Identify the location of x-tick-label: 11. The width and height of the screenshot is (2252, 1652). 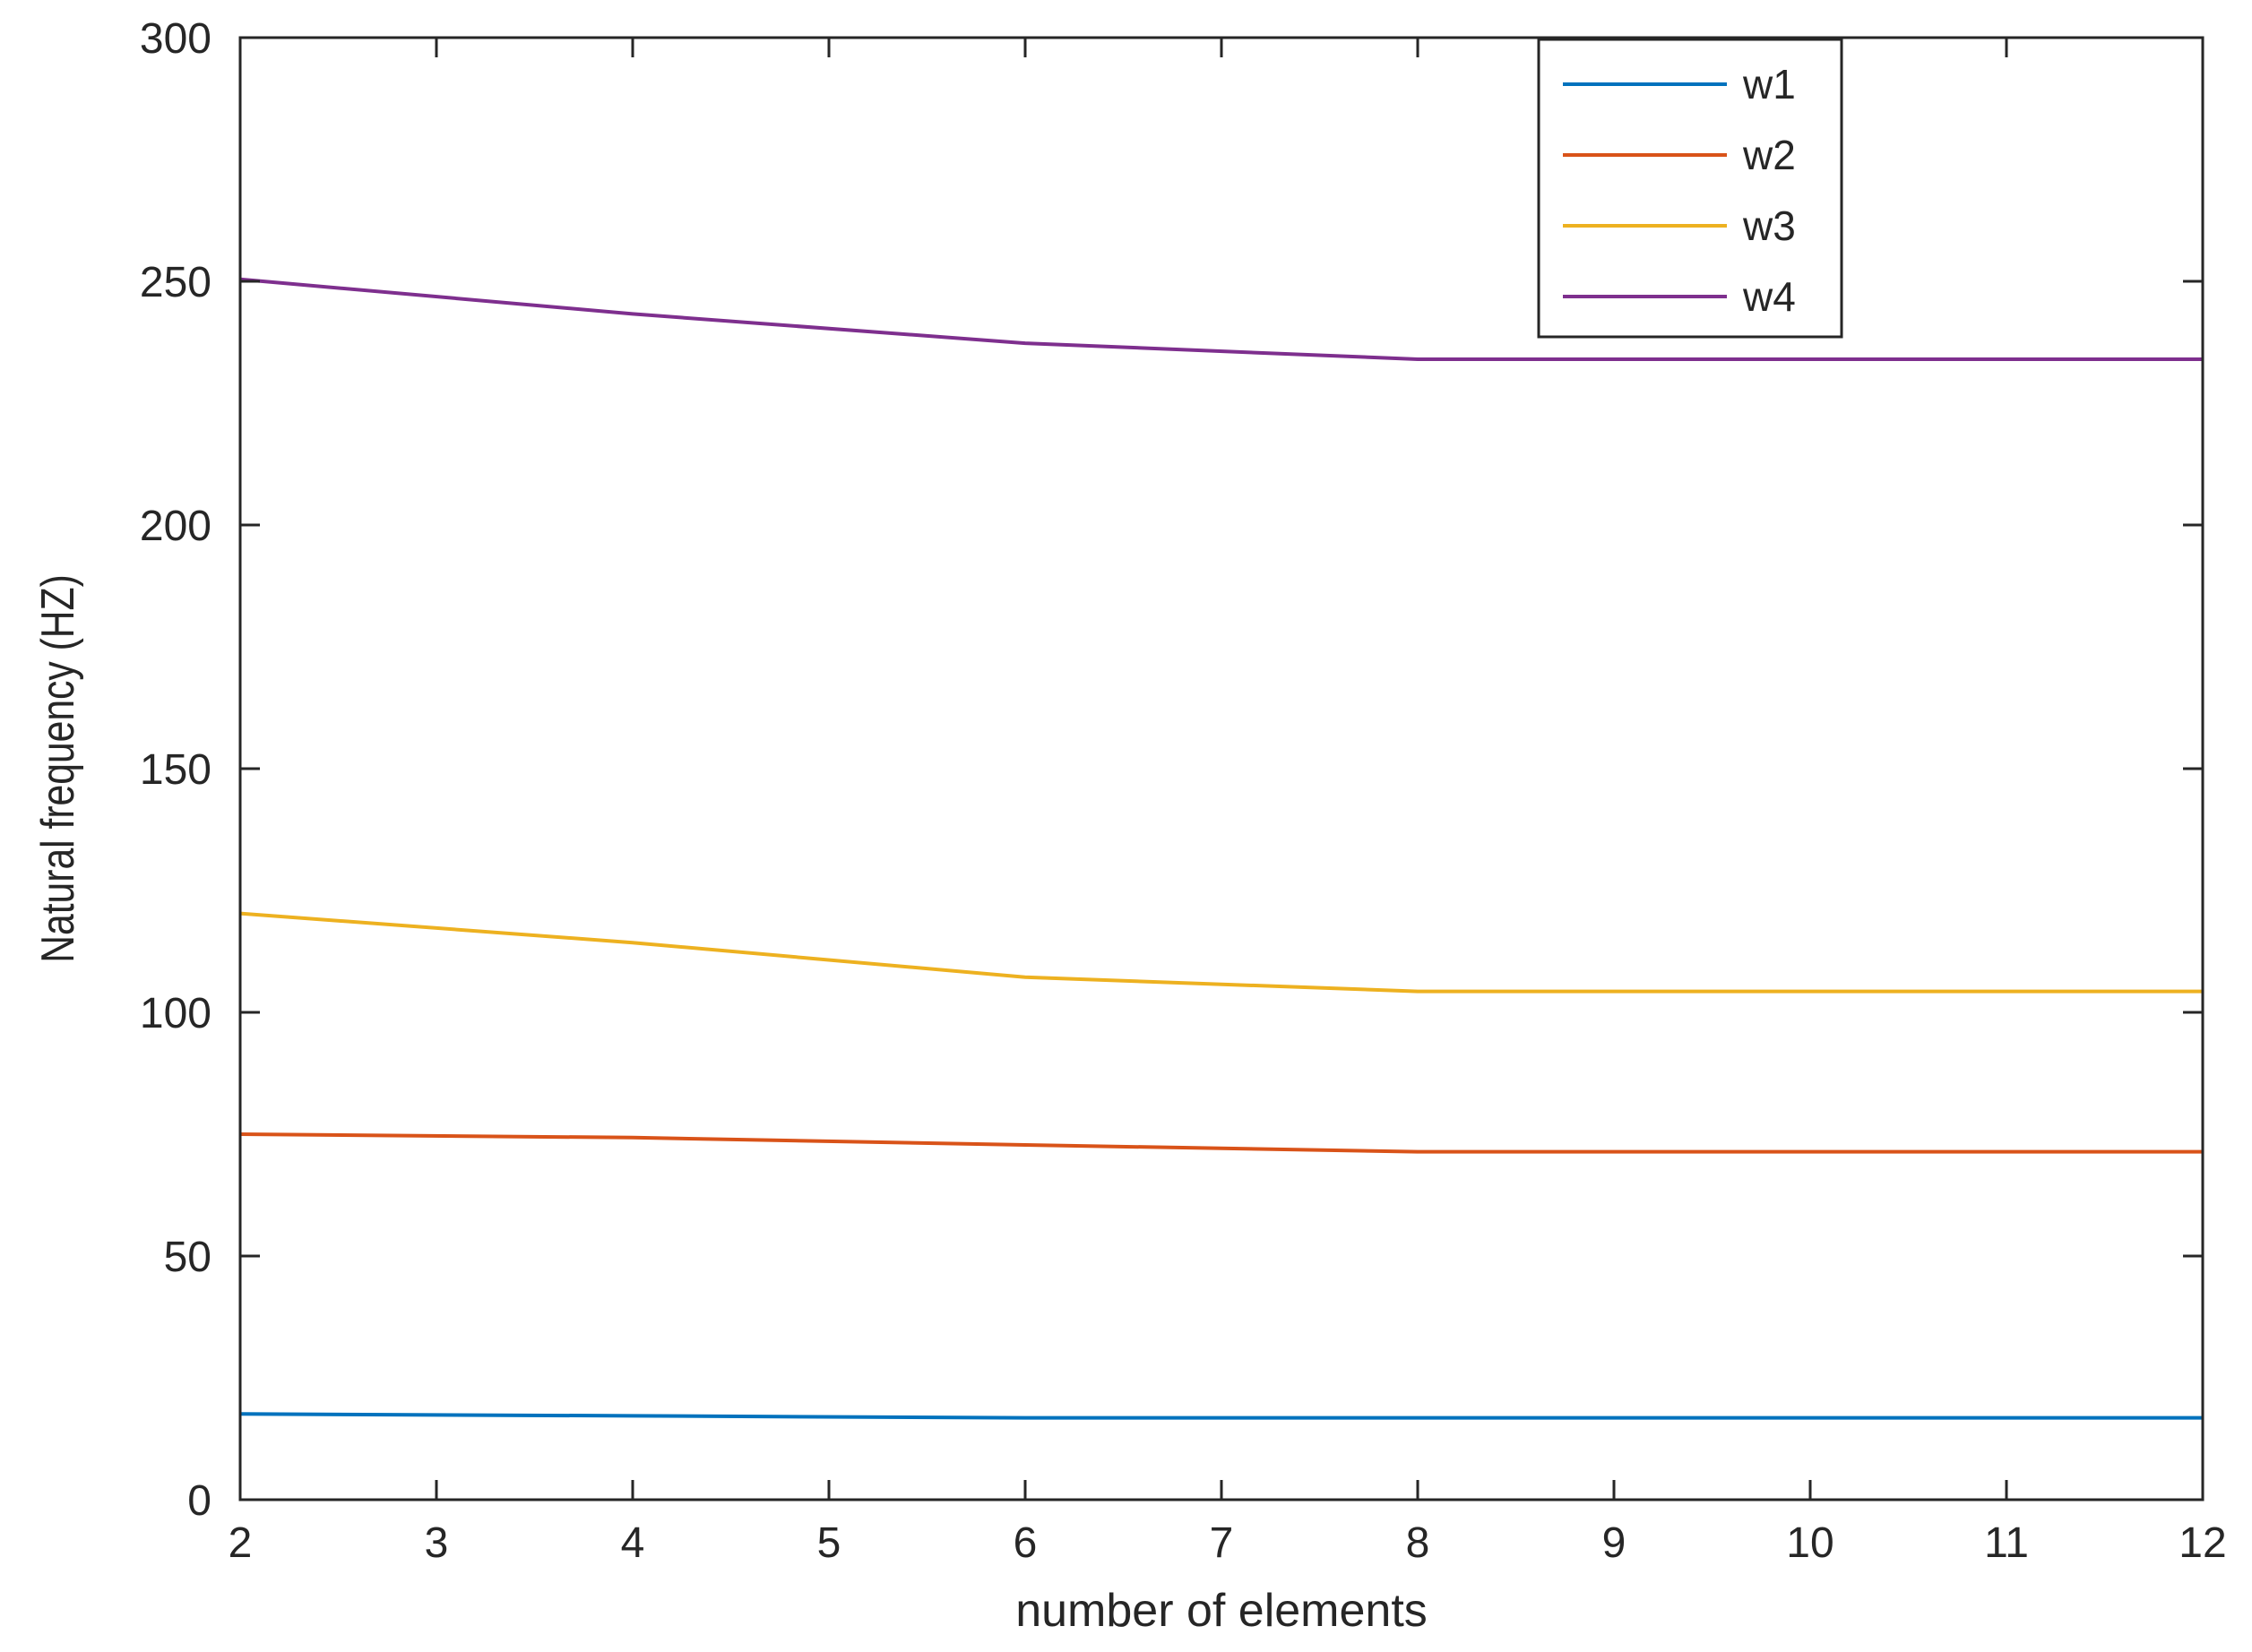
(2006, 1543).